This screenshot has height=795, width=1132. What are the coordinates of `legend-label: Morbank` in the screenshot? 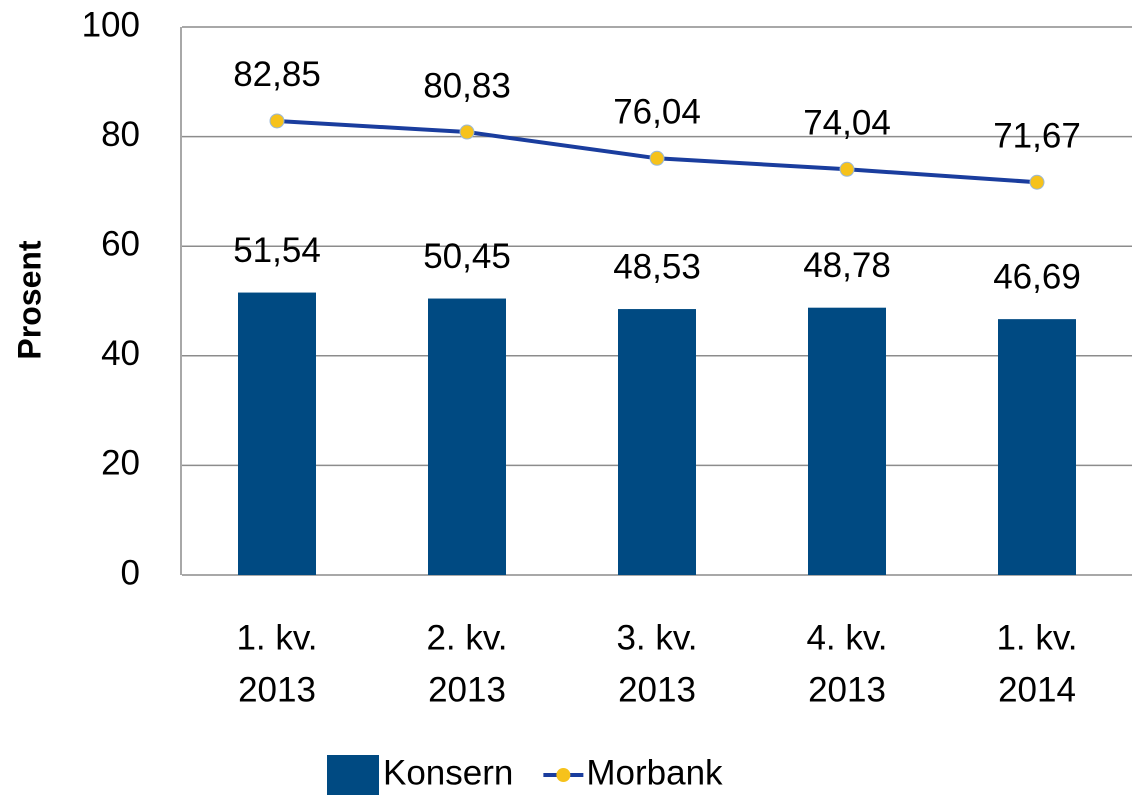 It's located at (654, 772).